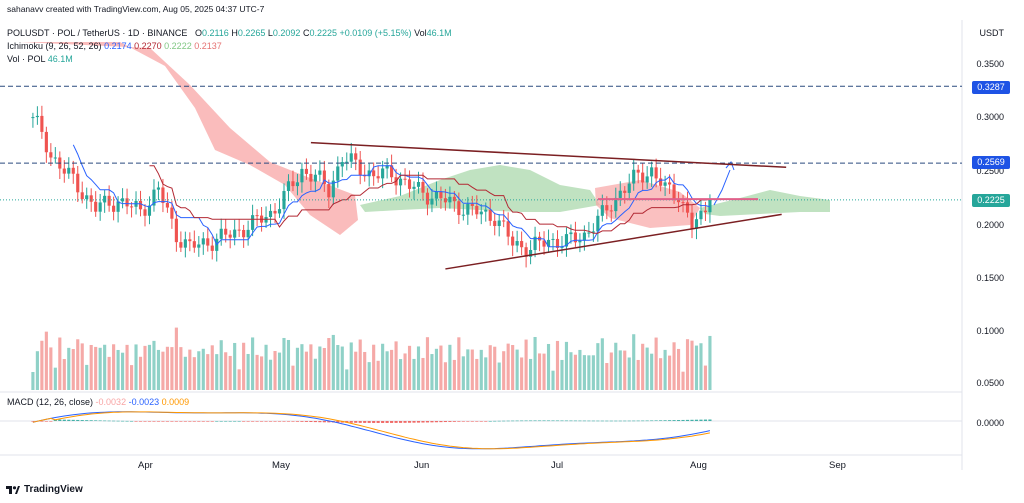 The image size is (1024, 503). What do you see at coordinates (371, 430) in the screenshot?
I see `macd-signal-line` at bounding box center [371, 430].